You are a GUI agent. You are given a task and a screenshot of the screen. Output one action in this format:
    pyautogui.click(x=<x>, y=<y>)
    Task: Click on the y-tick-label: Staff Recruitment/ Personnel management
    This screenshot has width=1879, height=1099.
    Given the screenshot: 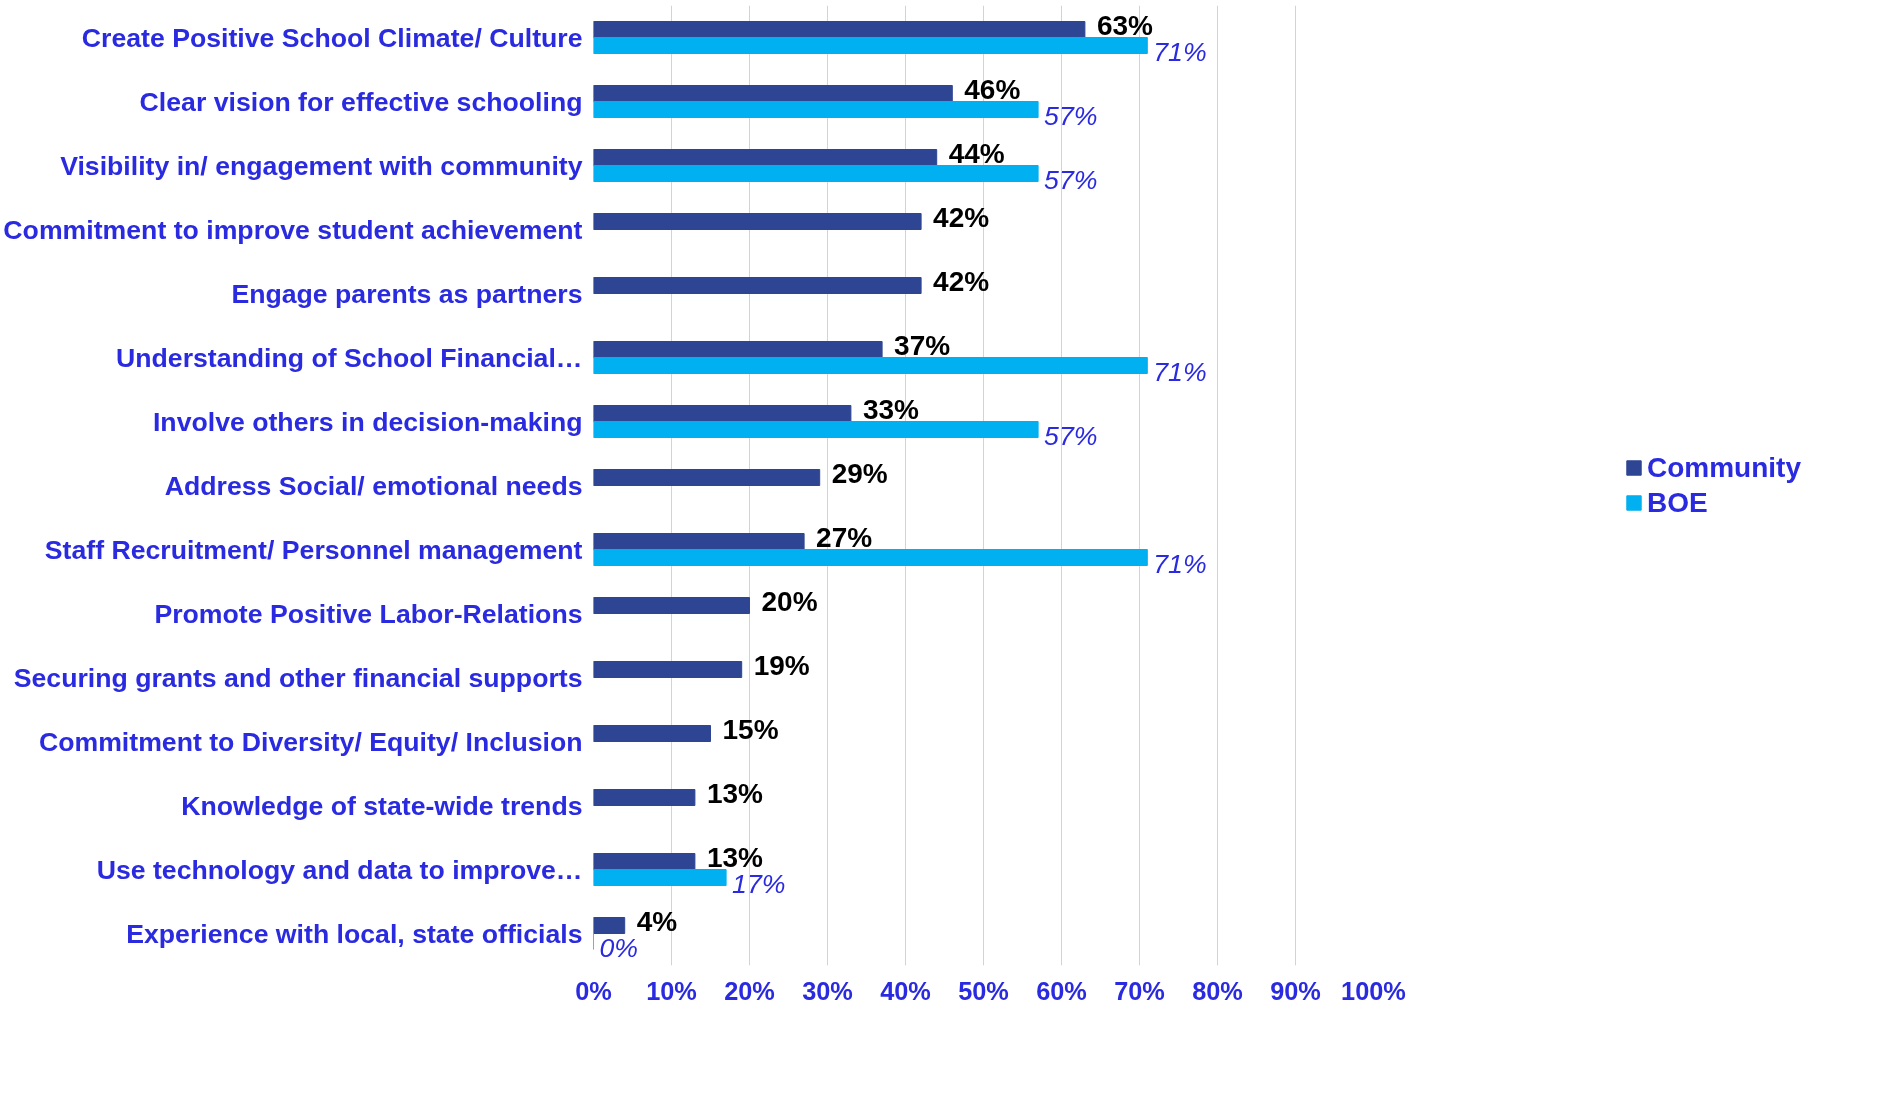 What is the action you would take?
    pyautogui.click(x=313, y=549)
    